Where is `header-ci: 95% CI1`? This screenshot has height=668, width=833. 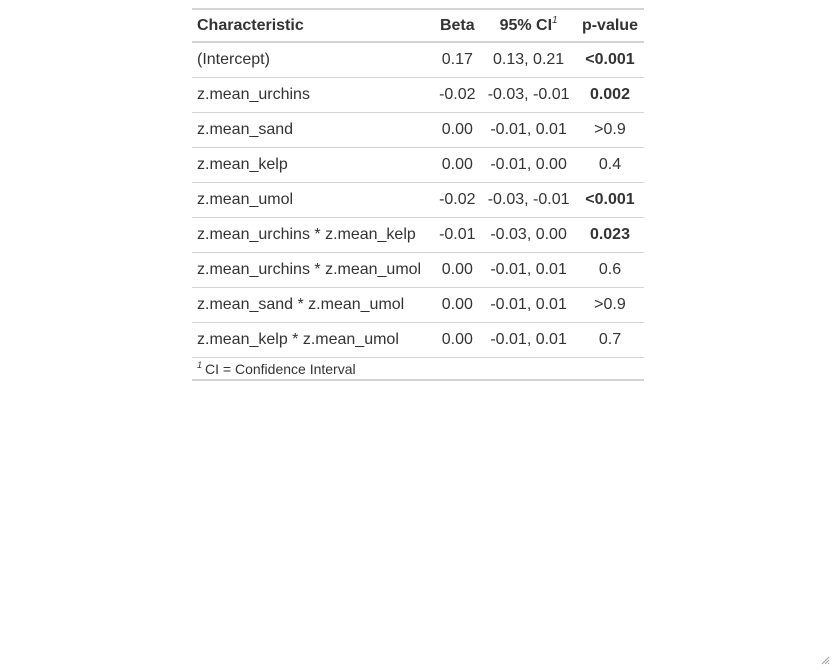
header-ci: 95% CI1 is located at coordinates (528, 25).